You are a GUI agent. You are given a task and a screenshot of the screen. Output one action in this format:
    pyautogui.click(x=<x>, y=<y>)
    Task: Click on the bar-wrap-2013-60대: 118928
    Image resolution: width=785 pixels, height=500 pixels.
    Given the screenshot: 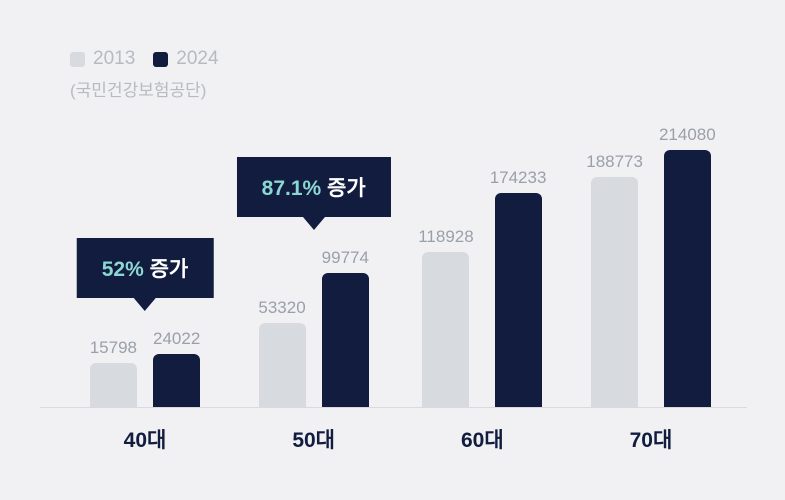 What is the action you would take?
    pyautogui.click(x=446, y=317)
    